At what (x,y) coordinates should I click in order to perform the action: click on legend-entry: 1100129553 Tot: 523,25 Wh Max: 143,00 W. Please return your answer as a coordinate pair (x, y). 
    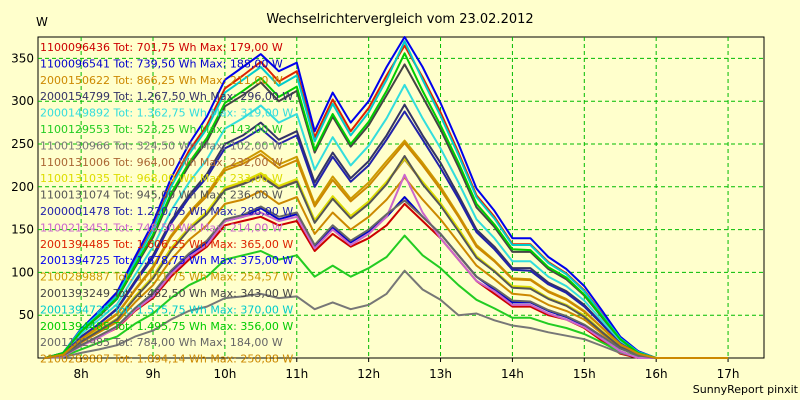
    Looking at the image, I should click on (161, 129).